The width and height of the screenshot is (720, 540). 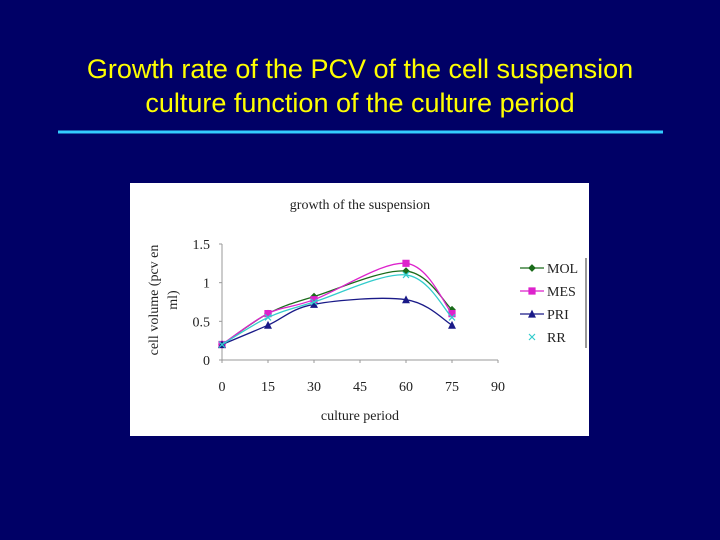 What do you see at coordinates (360, 416) in the screenshot?
I see `x-axis-label: culture period` at bounding box center [360, 416].